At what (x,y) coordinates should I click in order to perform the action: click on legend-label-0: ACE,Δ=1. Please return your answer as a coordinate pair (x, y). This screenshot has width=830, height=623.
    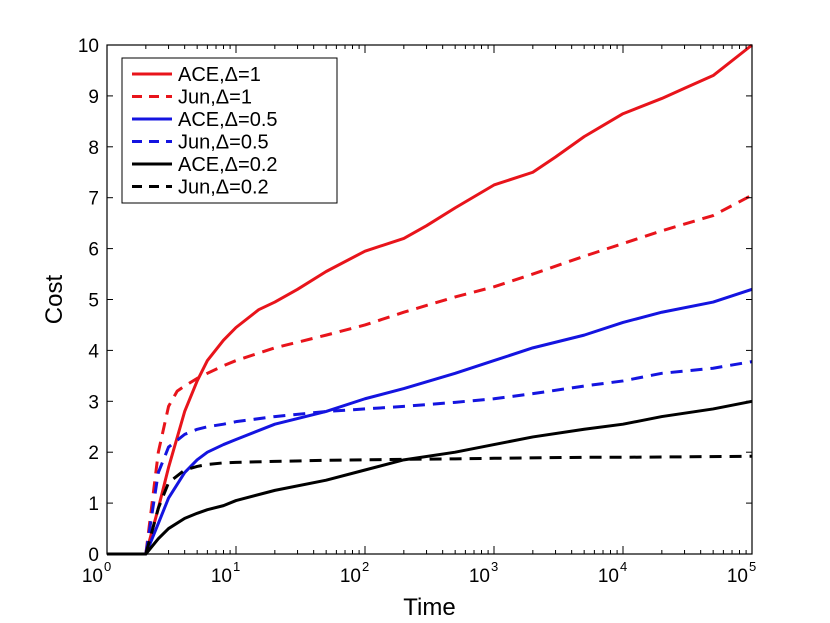
    Looking at the image, I should click on (219, 75).